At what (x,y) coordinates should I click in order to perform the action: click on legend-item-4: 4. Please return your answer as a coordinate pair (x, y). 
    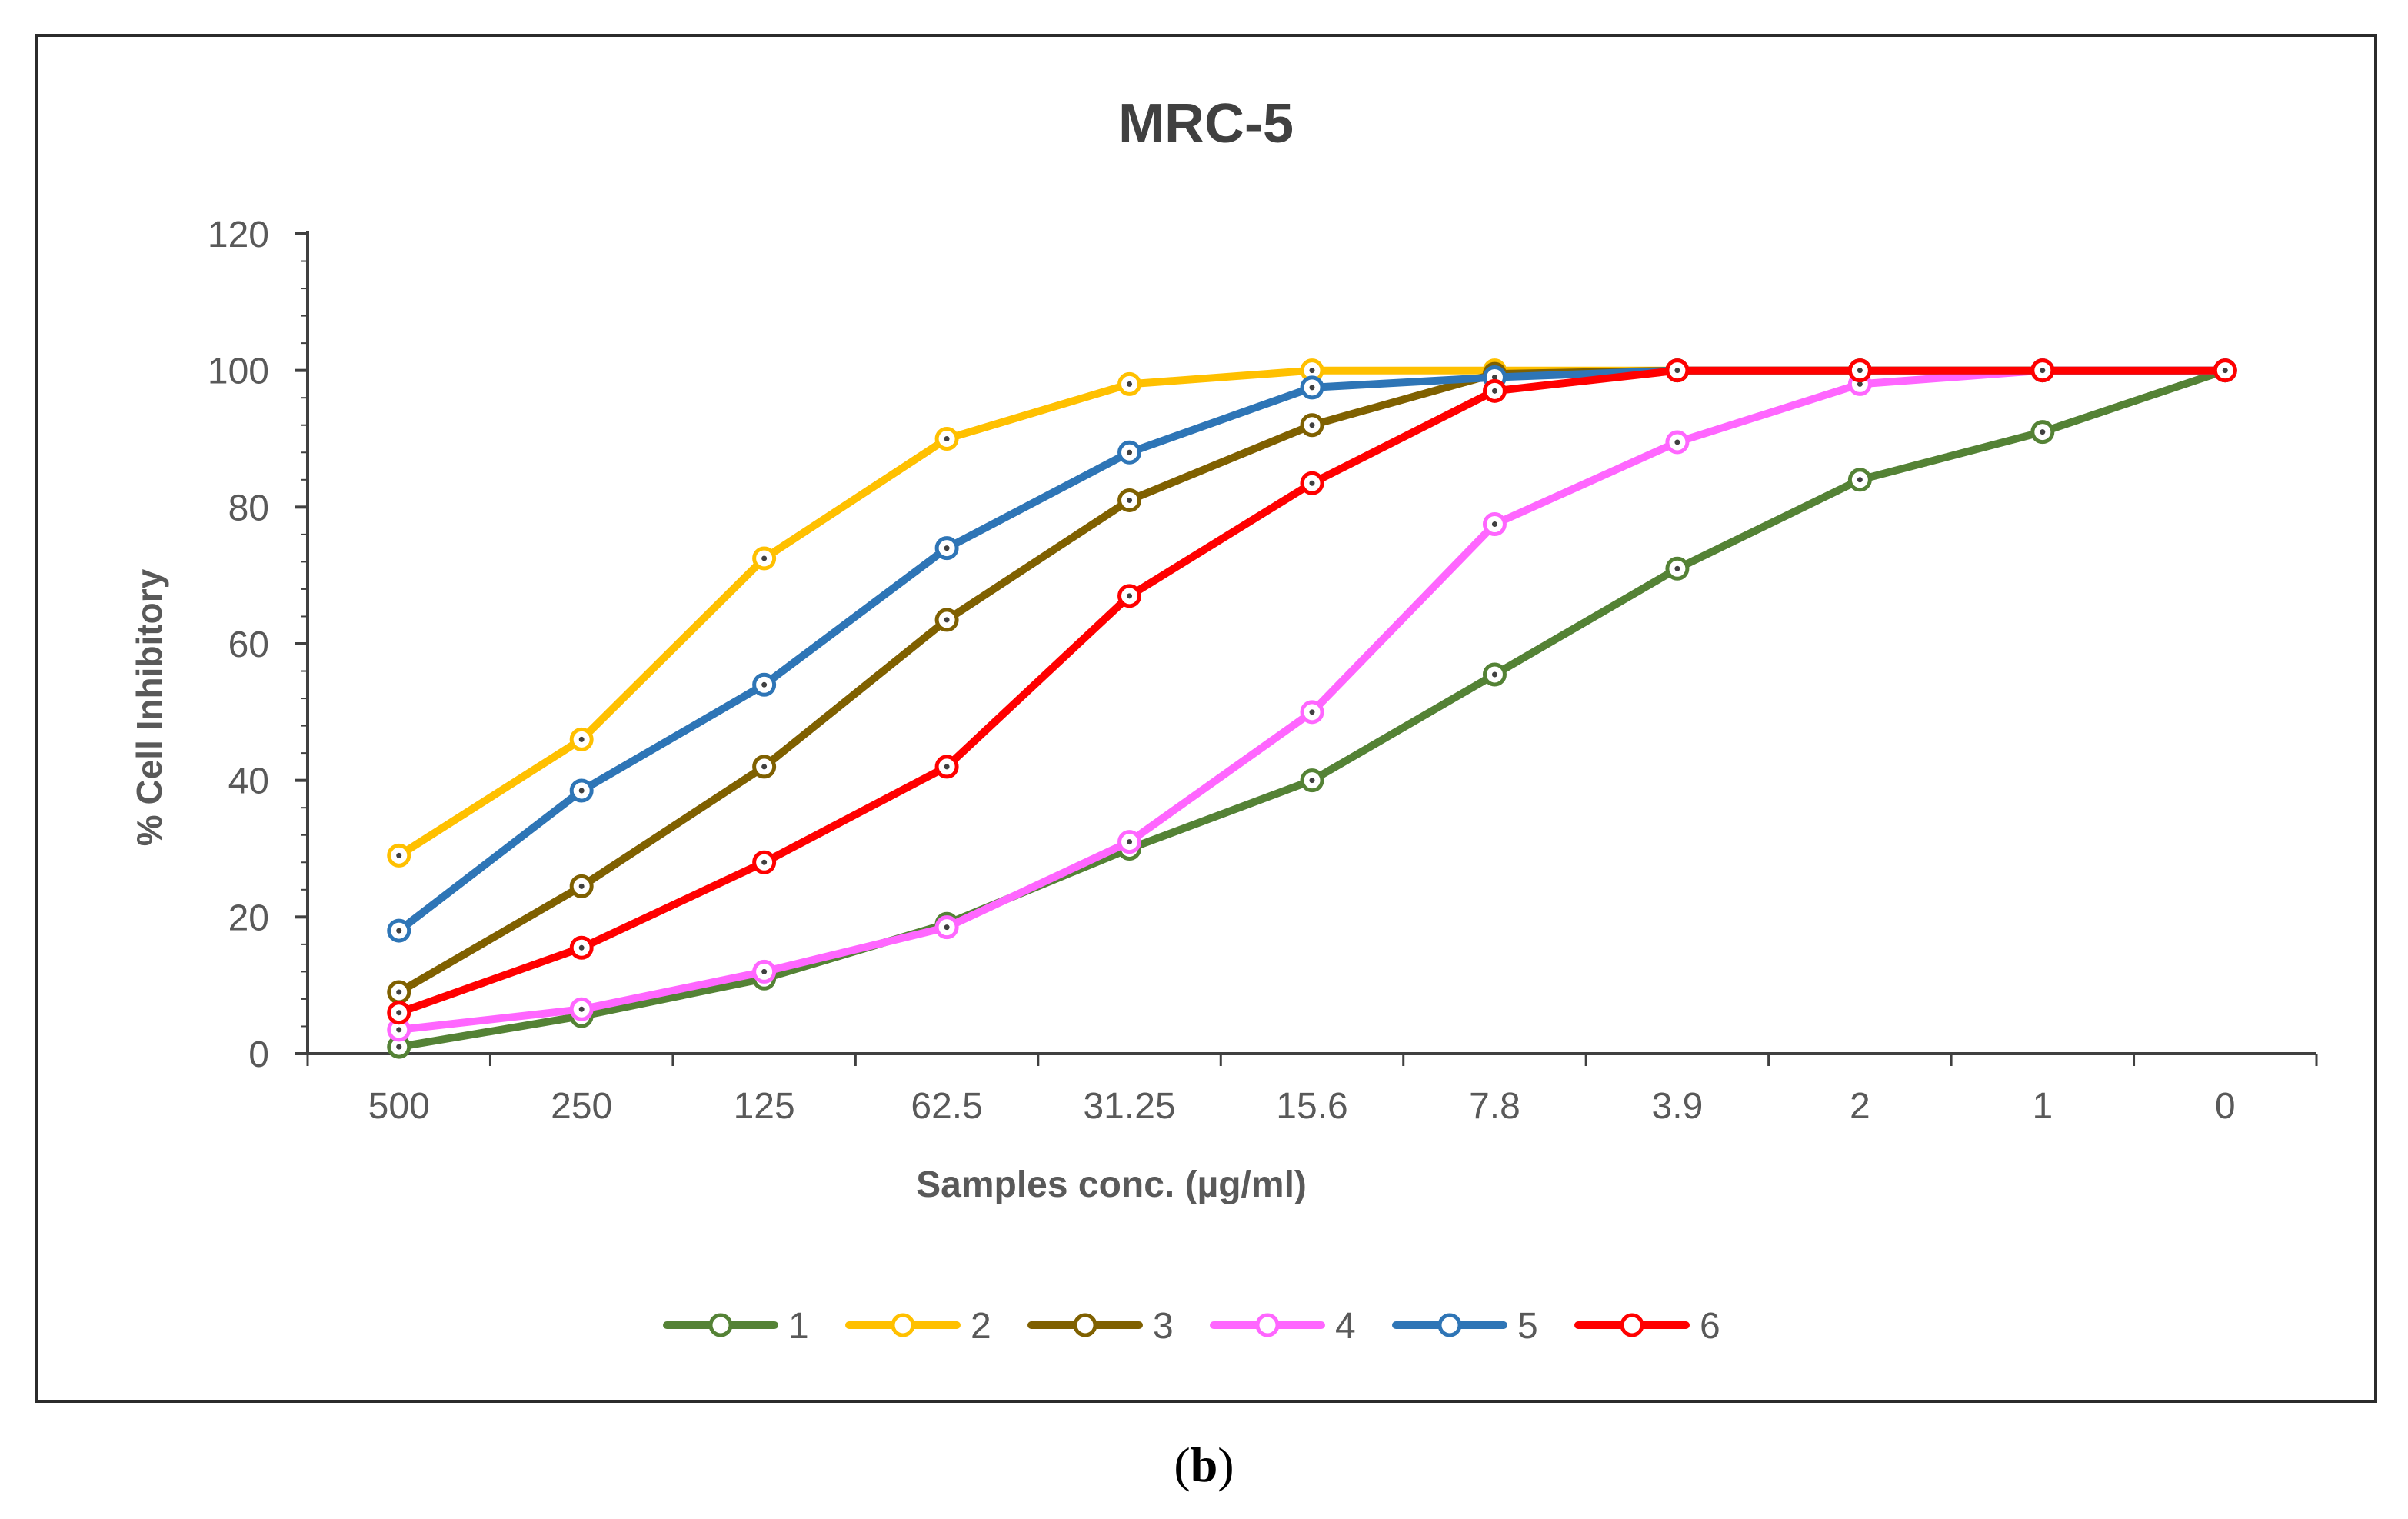
    Looking at the image, I should click on (1283, 1326).